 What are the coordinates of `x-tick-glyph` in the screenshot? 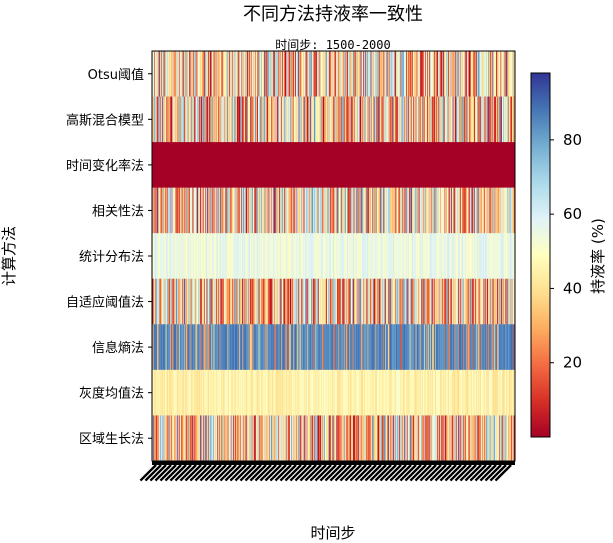 It's located at (358, 473).